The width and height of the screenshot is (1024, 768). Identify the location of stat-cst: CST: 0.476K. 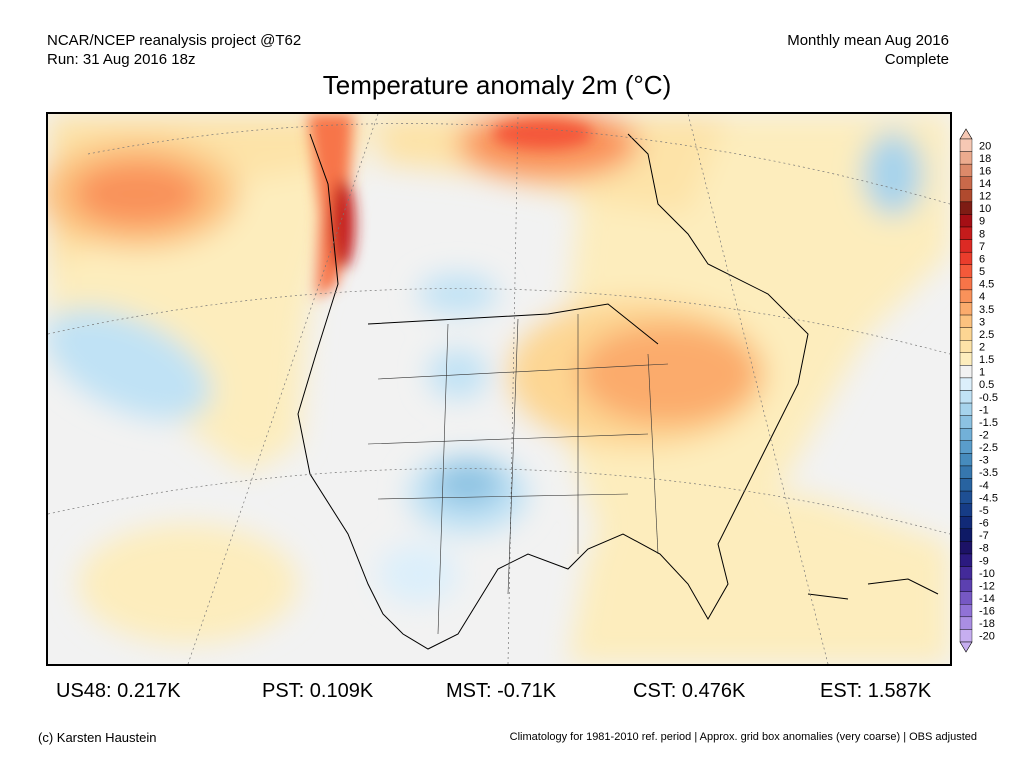
(689, 691).